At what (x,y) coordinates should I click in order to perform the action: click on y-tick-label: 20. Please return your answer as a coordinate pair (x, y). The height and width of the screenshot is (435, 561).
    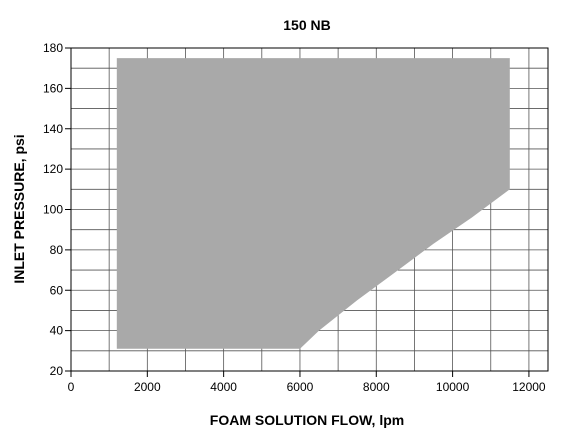
    Looking at the image, I should click on (57, 371).